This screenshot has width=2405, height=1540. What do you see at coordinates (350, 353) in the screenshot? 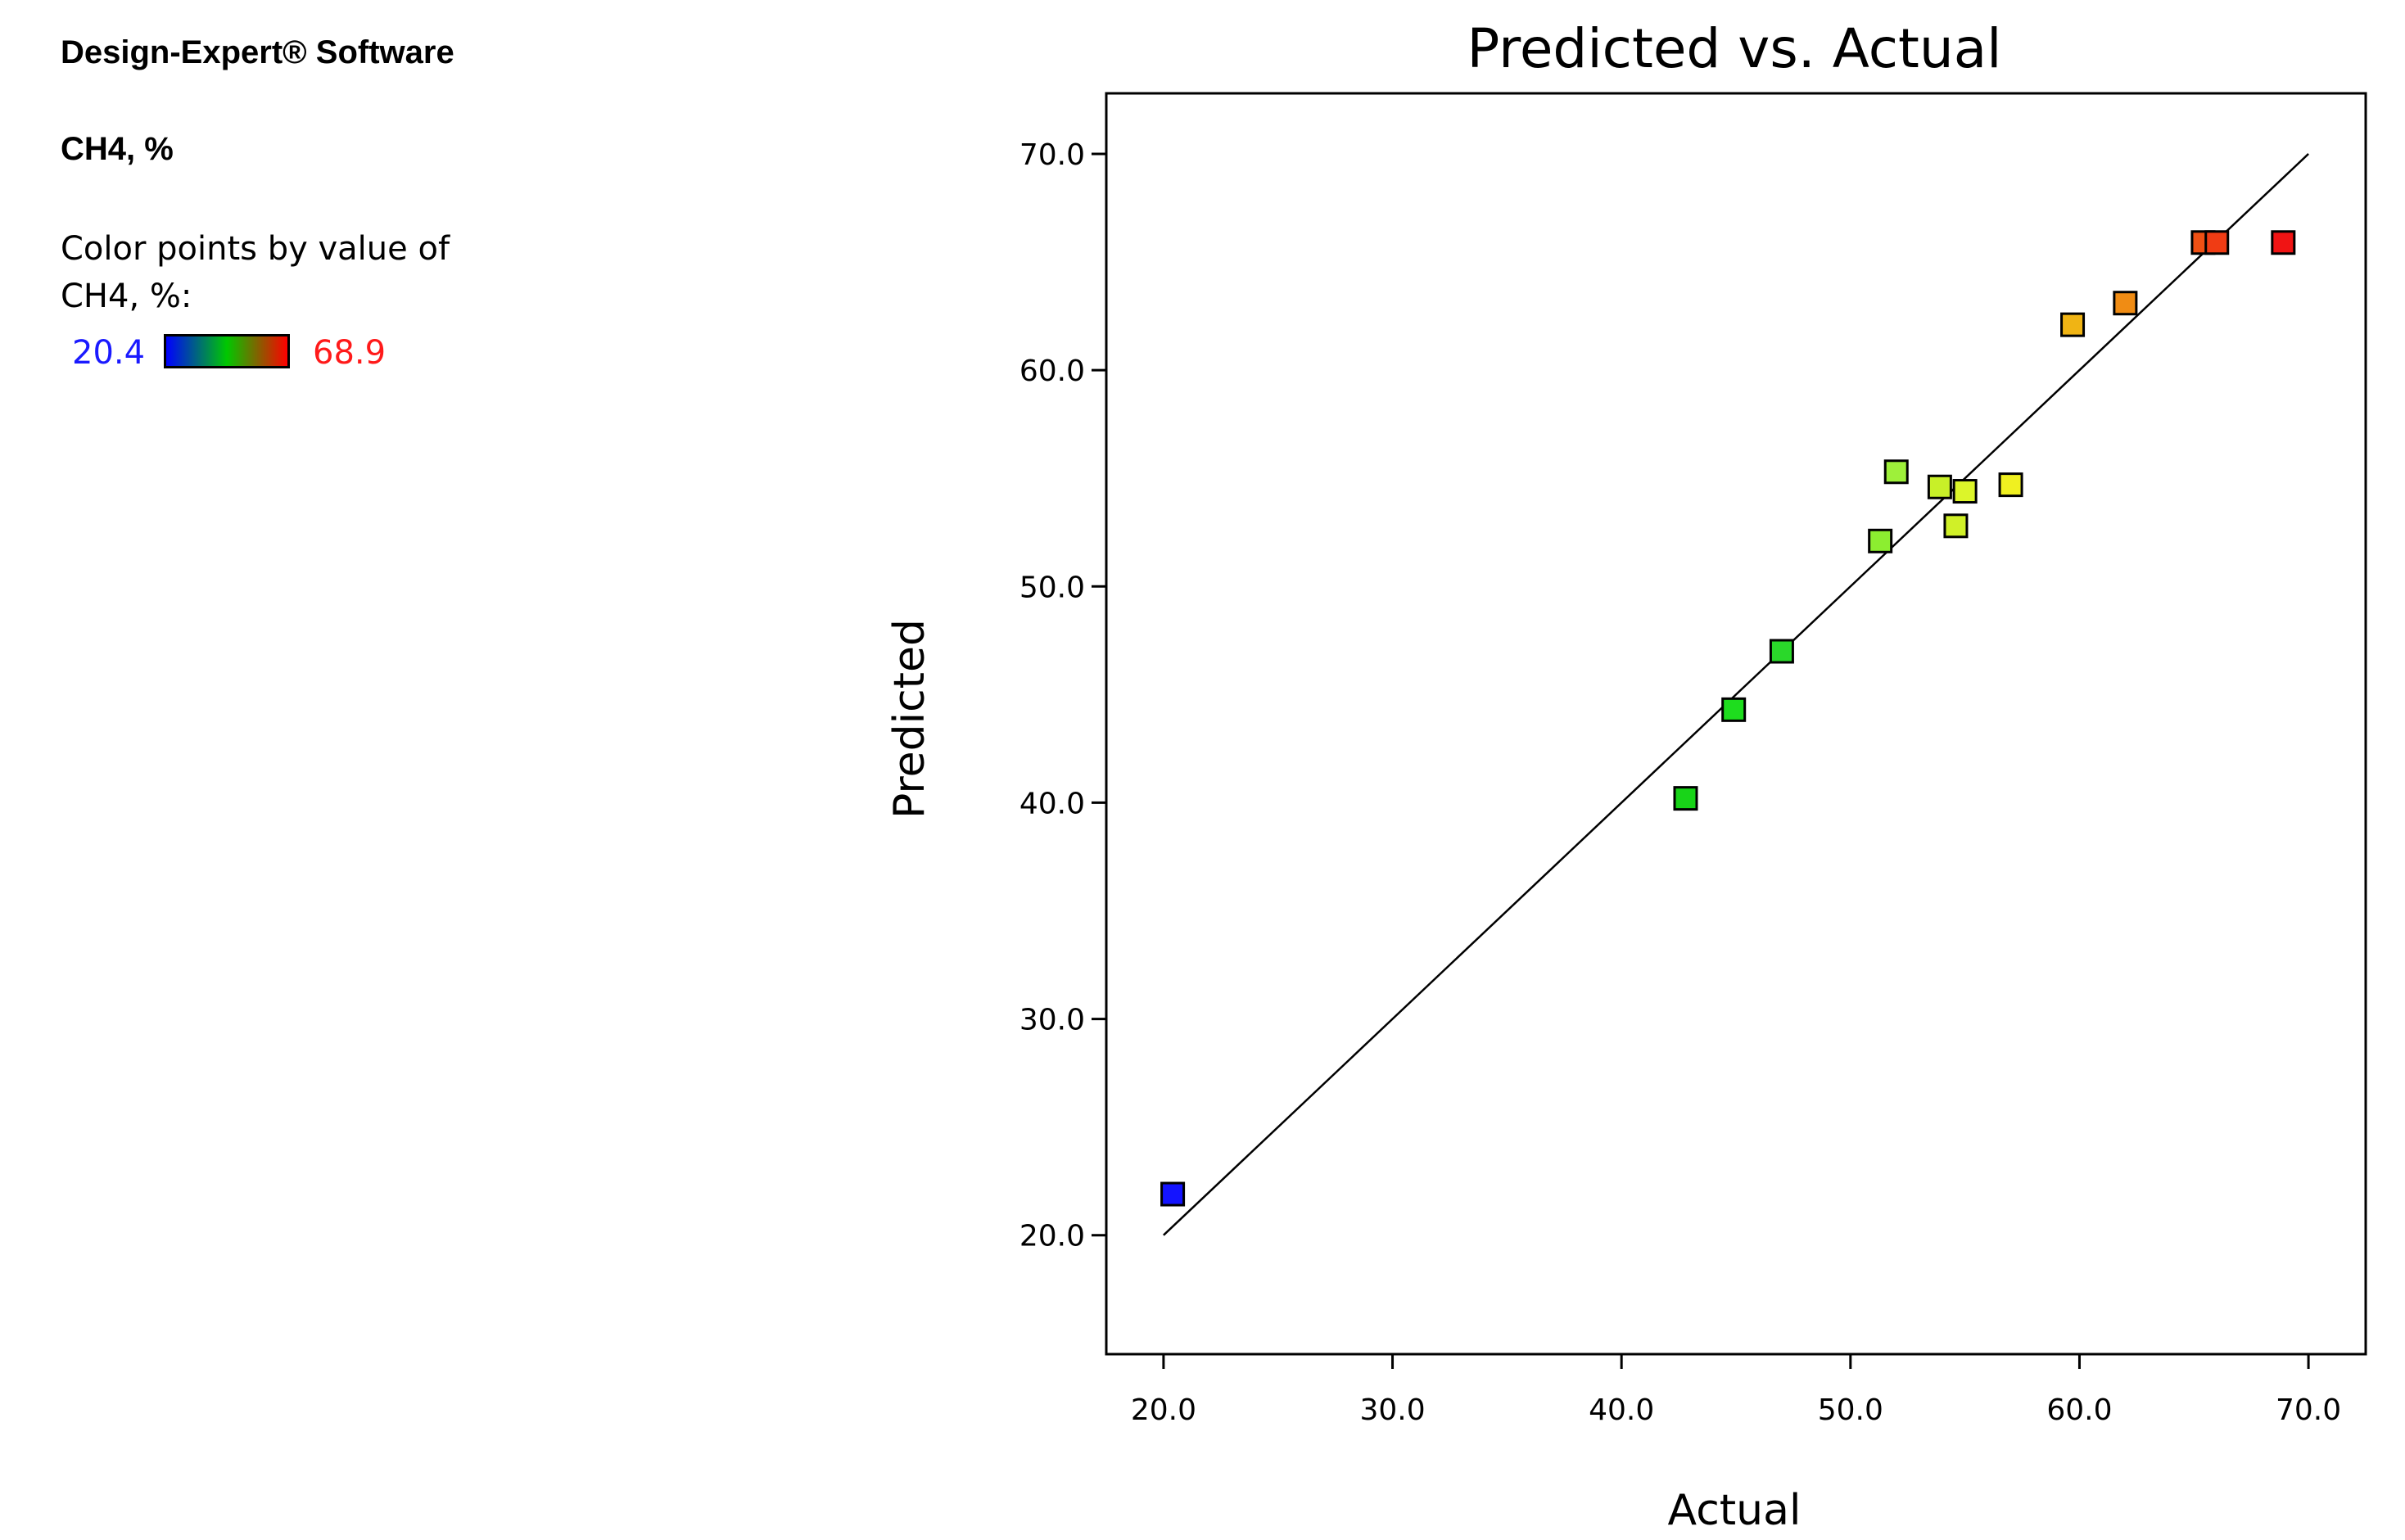
I see `legend-max-value: 68.9` at bounding box center [350, 353].